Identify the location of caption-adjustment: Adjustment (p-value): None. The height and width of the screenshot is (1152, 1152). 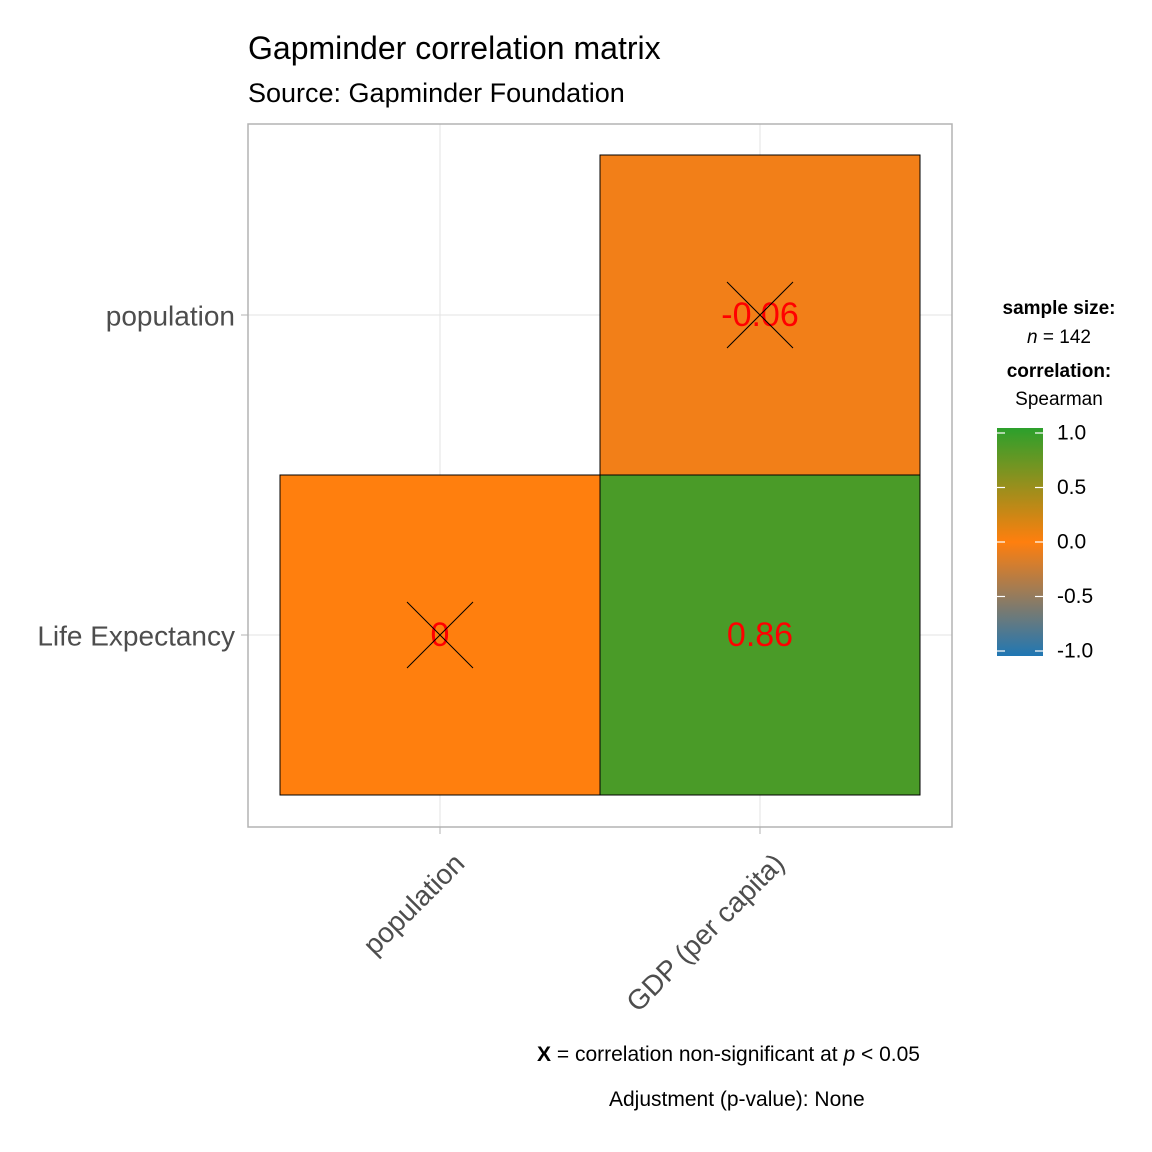
(737, 1099).